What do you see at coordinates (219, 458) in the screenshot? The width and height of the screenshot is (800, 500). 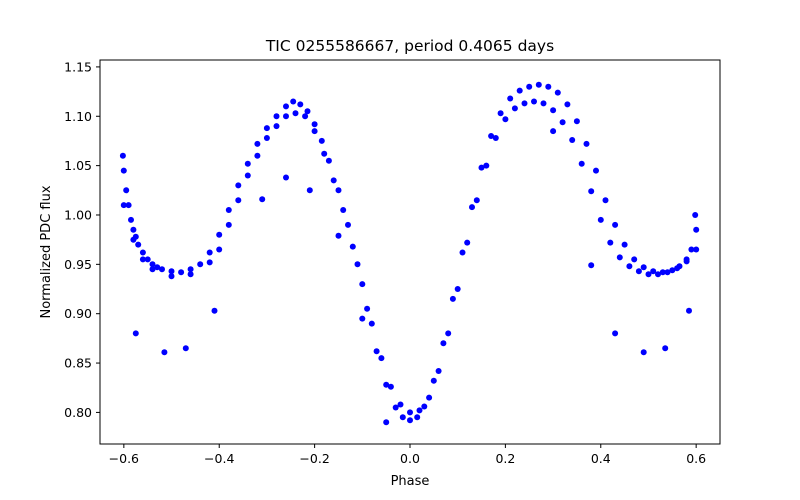 I see `x-tick-label: −0.4` at bounding box center [219, 458].